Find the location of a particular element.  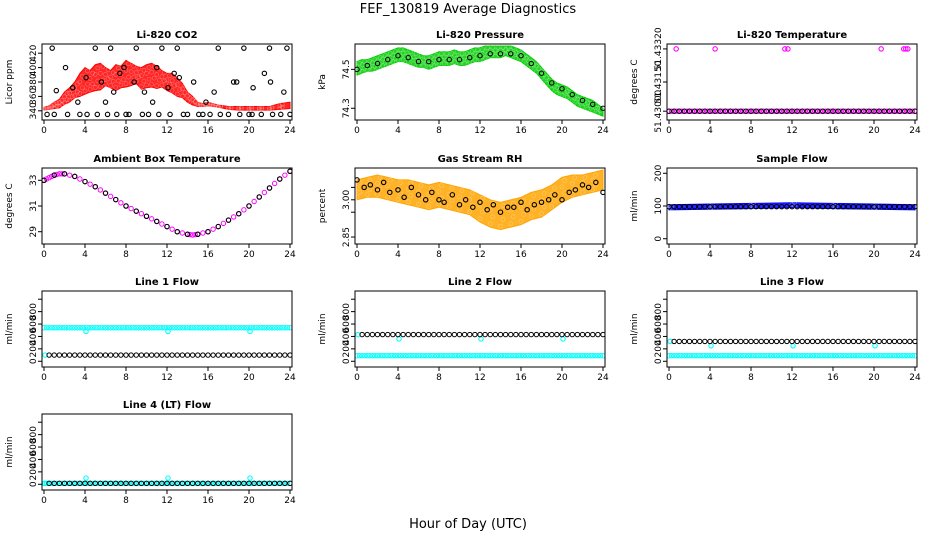

panel-5: Gas Stream RH 0 4 8 12 16 20 24 2.85 3.00 percent is located at coordinates (463, 207).